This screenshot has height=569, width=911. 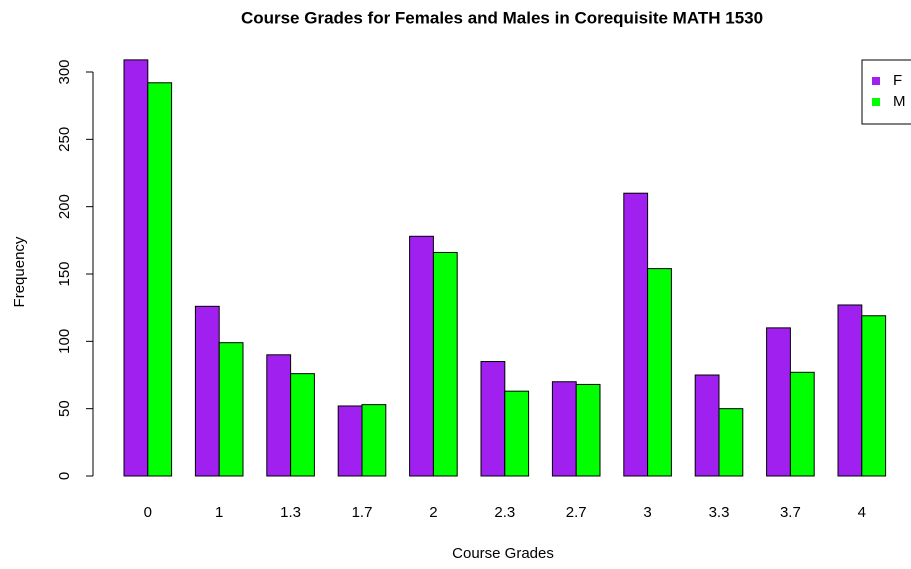 I want to click on x-tick-label: 3.7, so click(x=790, y=512).